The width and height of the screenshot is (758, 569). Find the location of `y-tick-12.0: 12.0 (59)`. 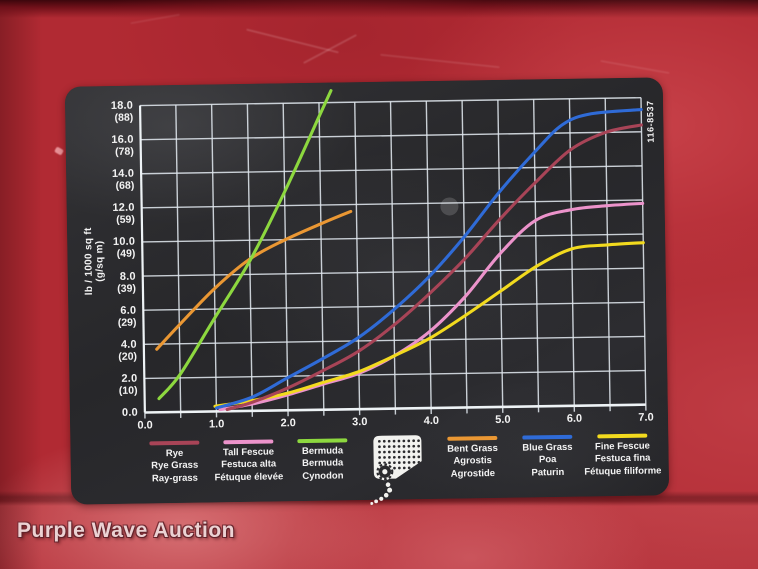

y-tick-12.0: 12.0 (59) is located at coordinates (109, 214).